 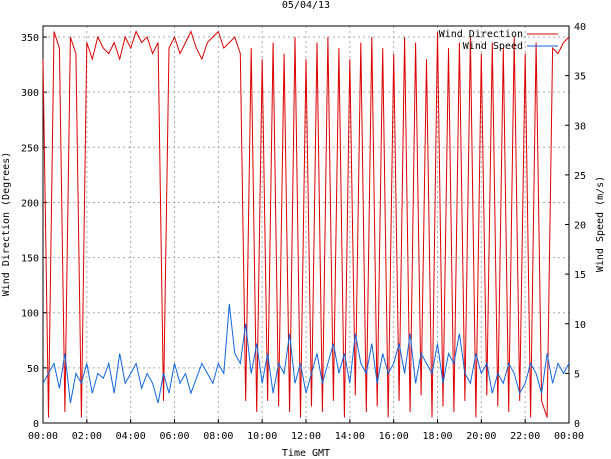 What do you see at coordinates (394, 436) in the screenshot?
I see `x-tick-label: 16:00` at bounding box center [394, 436].